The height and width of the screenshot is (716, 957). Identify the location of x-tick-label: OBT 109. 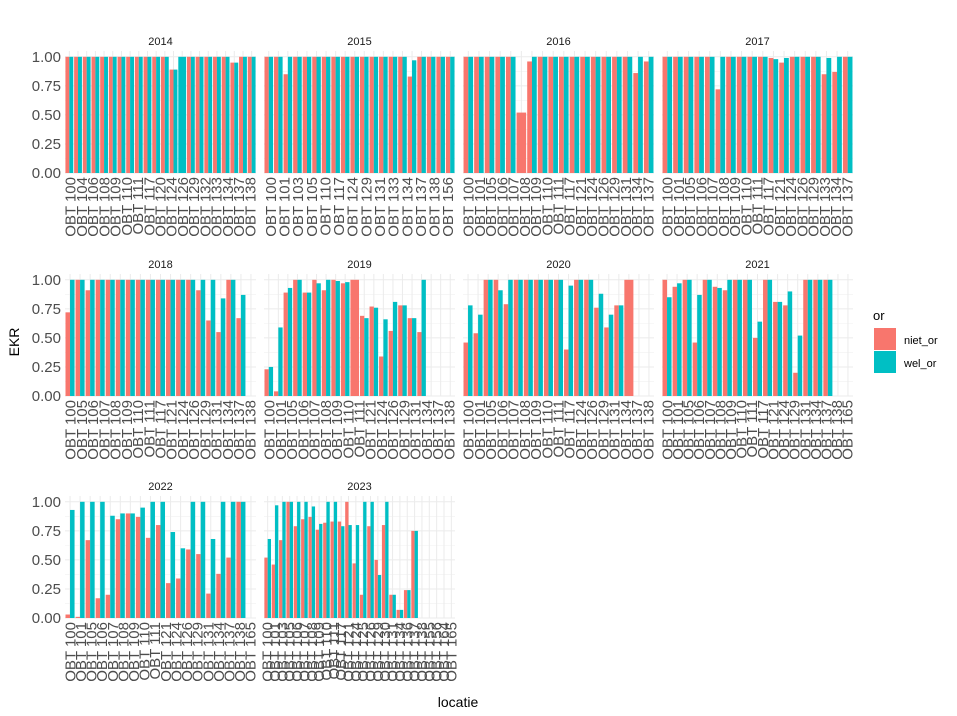
(116, 207).